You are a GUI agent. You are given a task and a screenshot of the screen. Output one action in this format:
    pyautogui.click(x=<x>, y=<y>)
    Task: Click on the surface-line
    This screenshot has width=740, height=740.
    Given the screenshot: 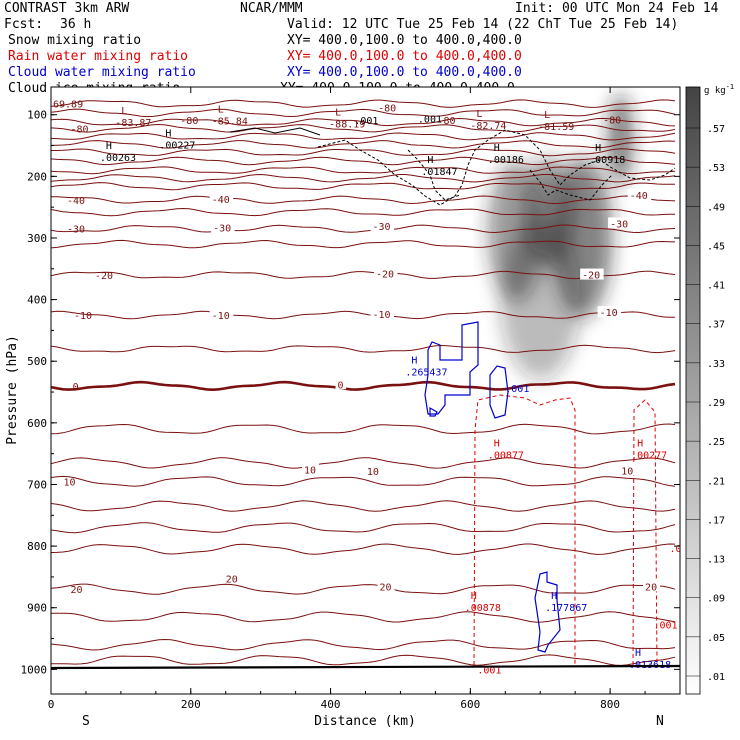 What is the action you would take?
    pyautogui.click(x=365, y=667)
    